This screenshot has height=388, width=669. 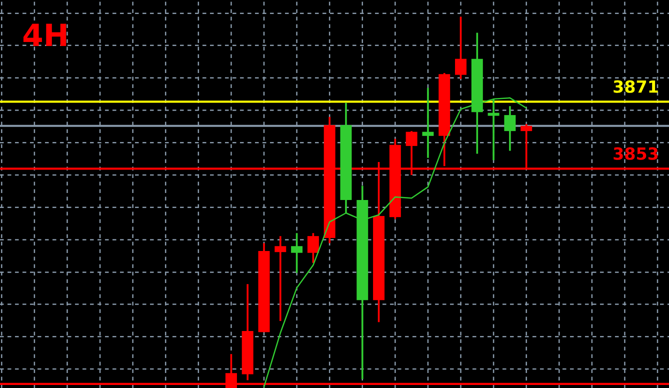 I want to click on ref-line-label: 3853, so click(x=636, y=153).